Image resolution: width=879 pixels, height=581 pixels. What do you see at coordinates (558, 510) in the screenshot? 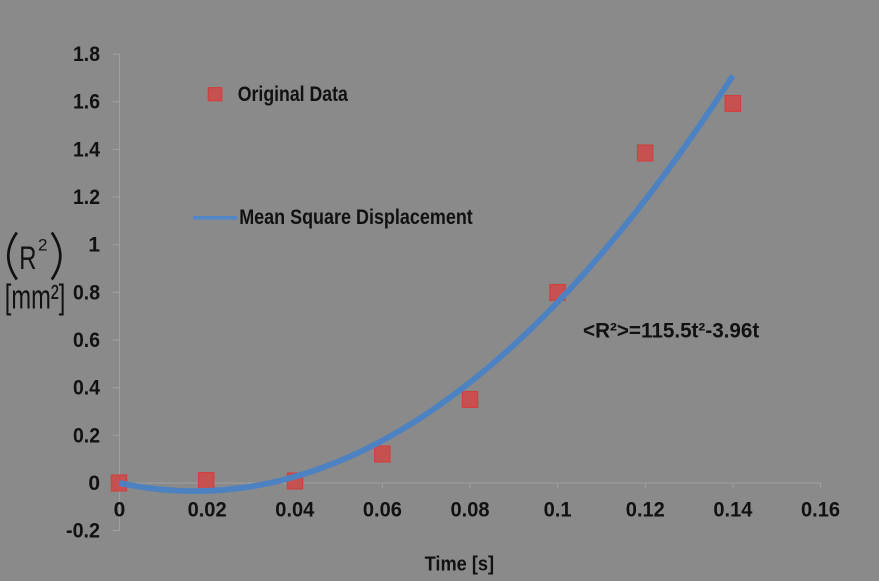
I see `svg-text: 0.1` at bounding box center [558, 510].